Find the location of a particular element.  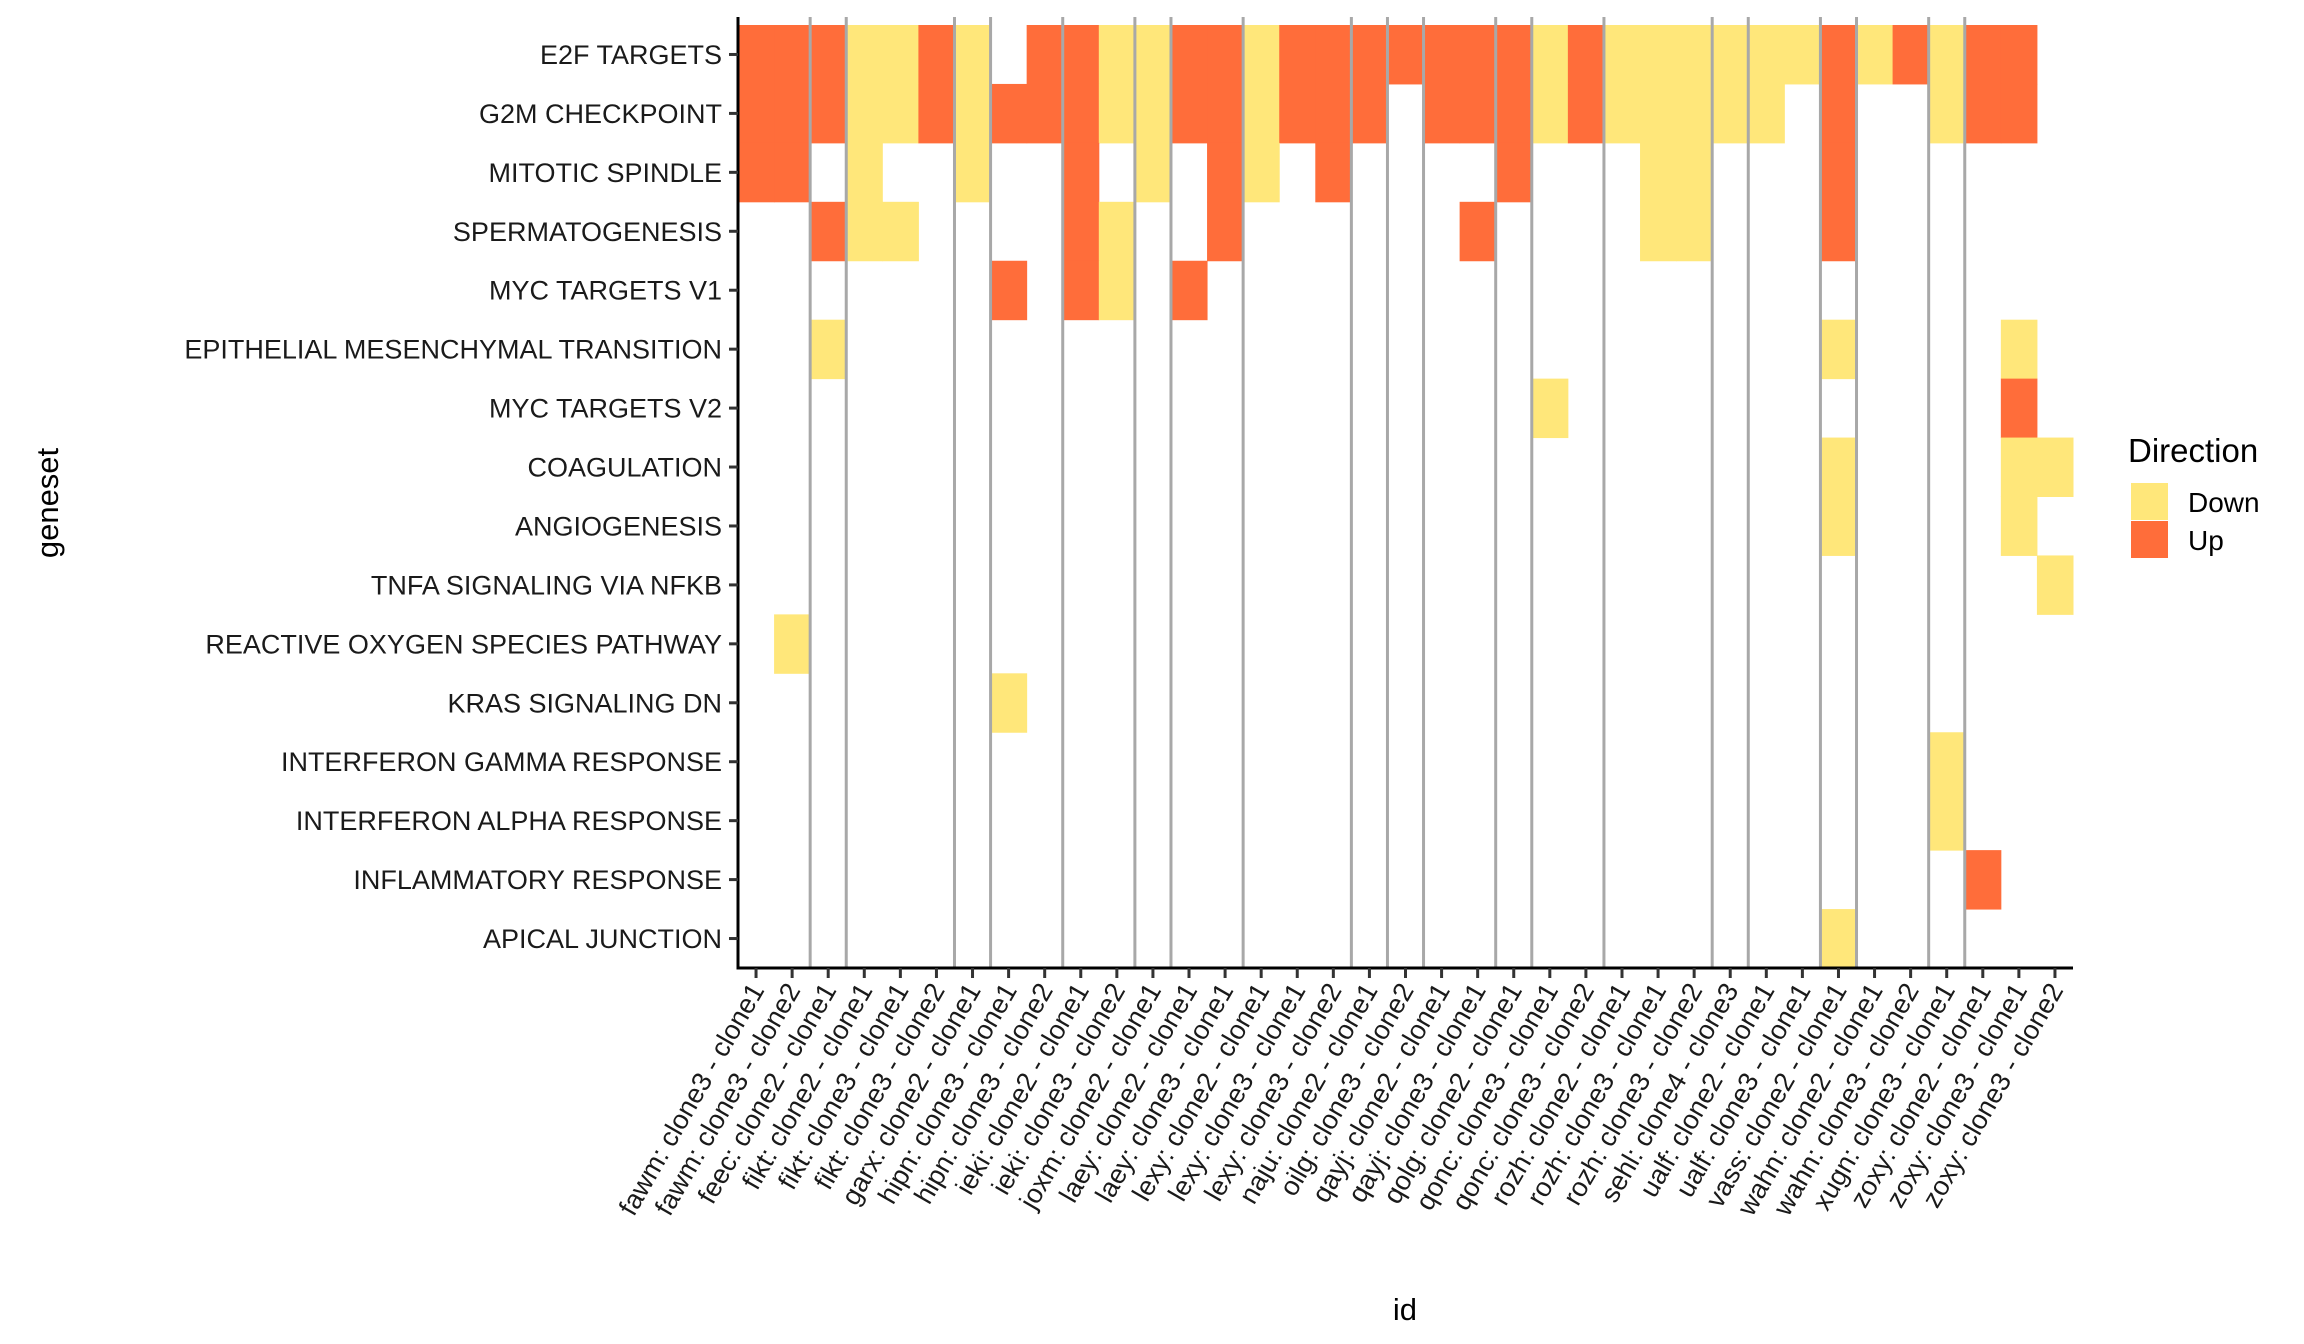

y-tick-label: INTERFERON GAMMA RESPONSE is located at coordinates (501, 762).